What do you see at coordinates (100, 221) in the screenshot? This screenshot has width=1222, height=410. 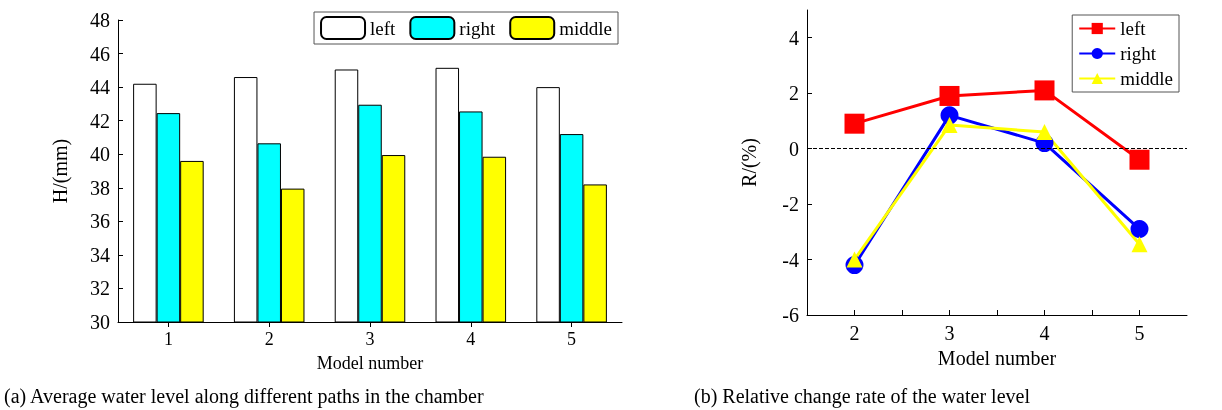 I see `y-tick-label: 36` at bounding box center [100, 221].